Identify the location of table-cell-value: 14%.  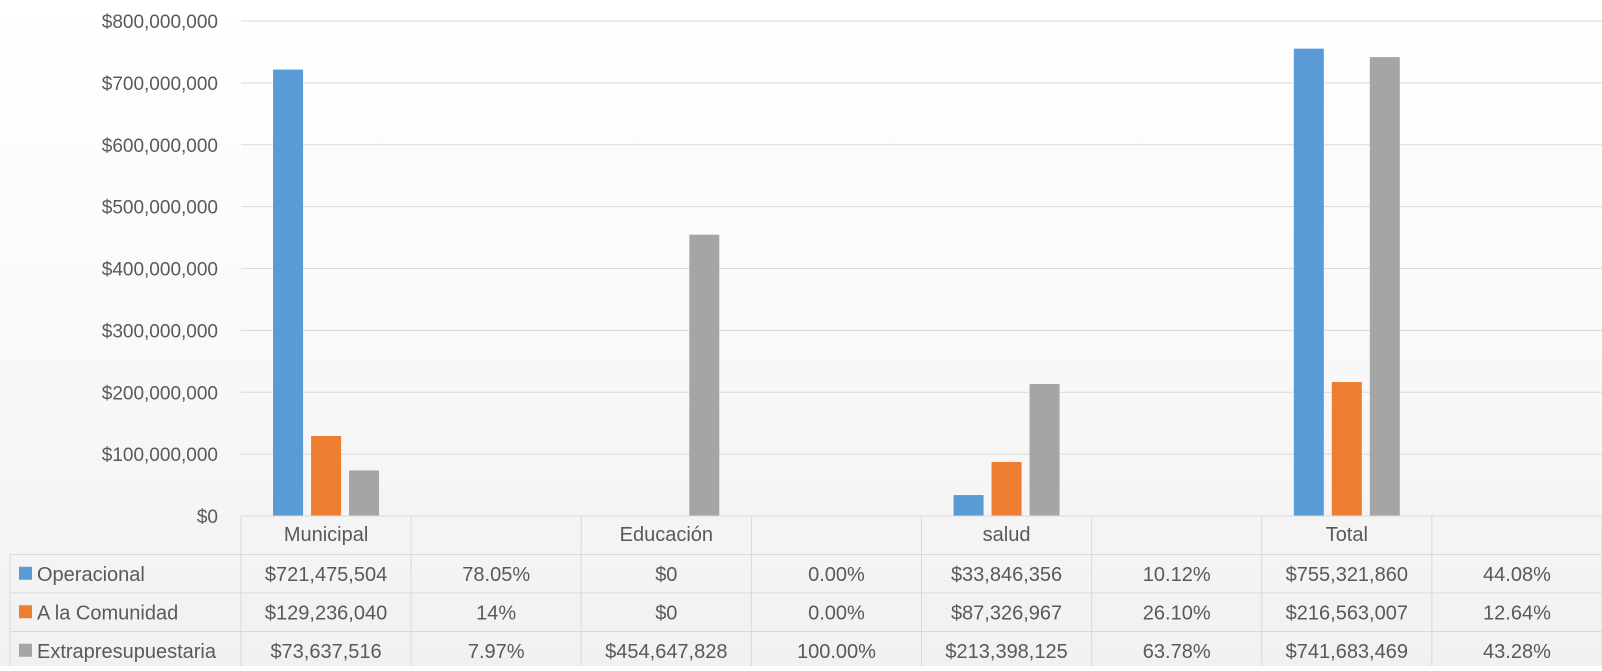
(496, 613).